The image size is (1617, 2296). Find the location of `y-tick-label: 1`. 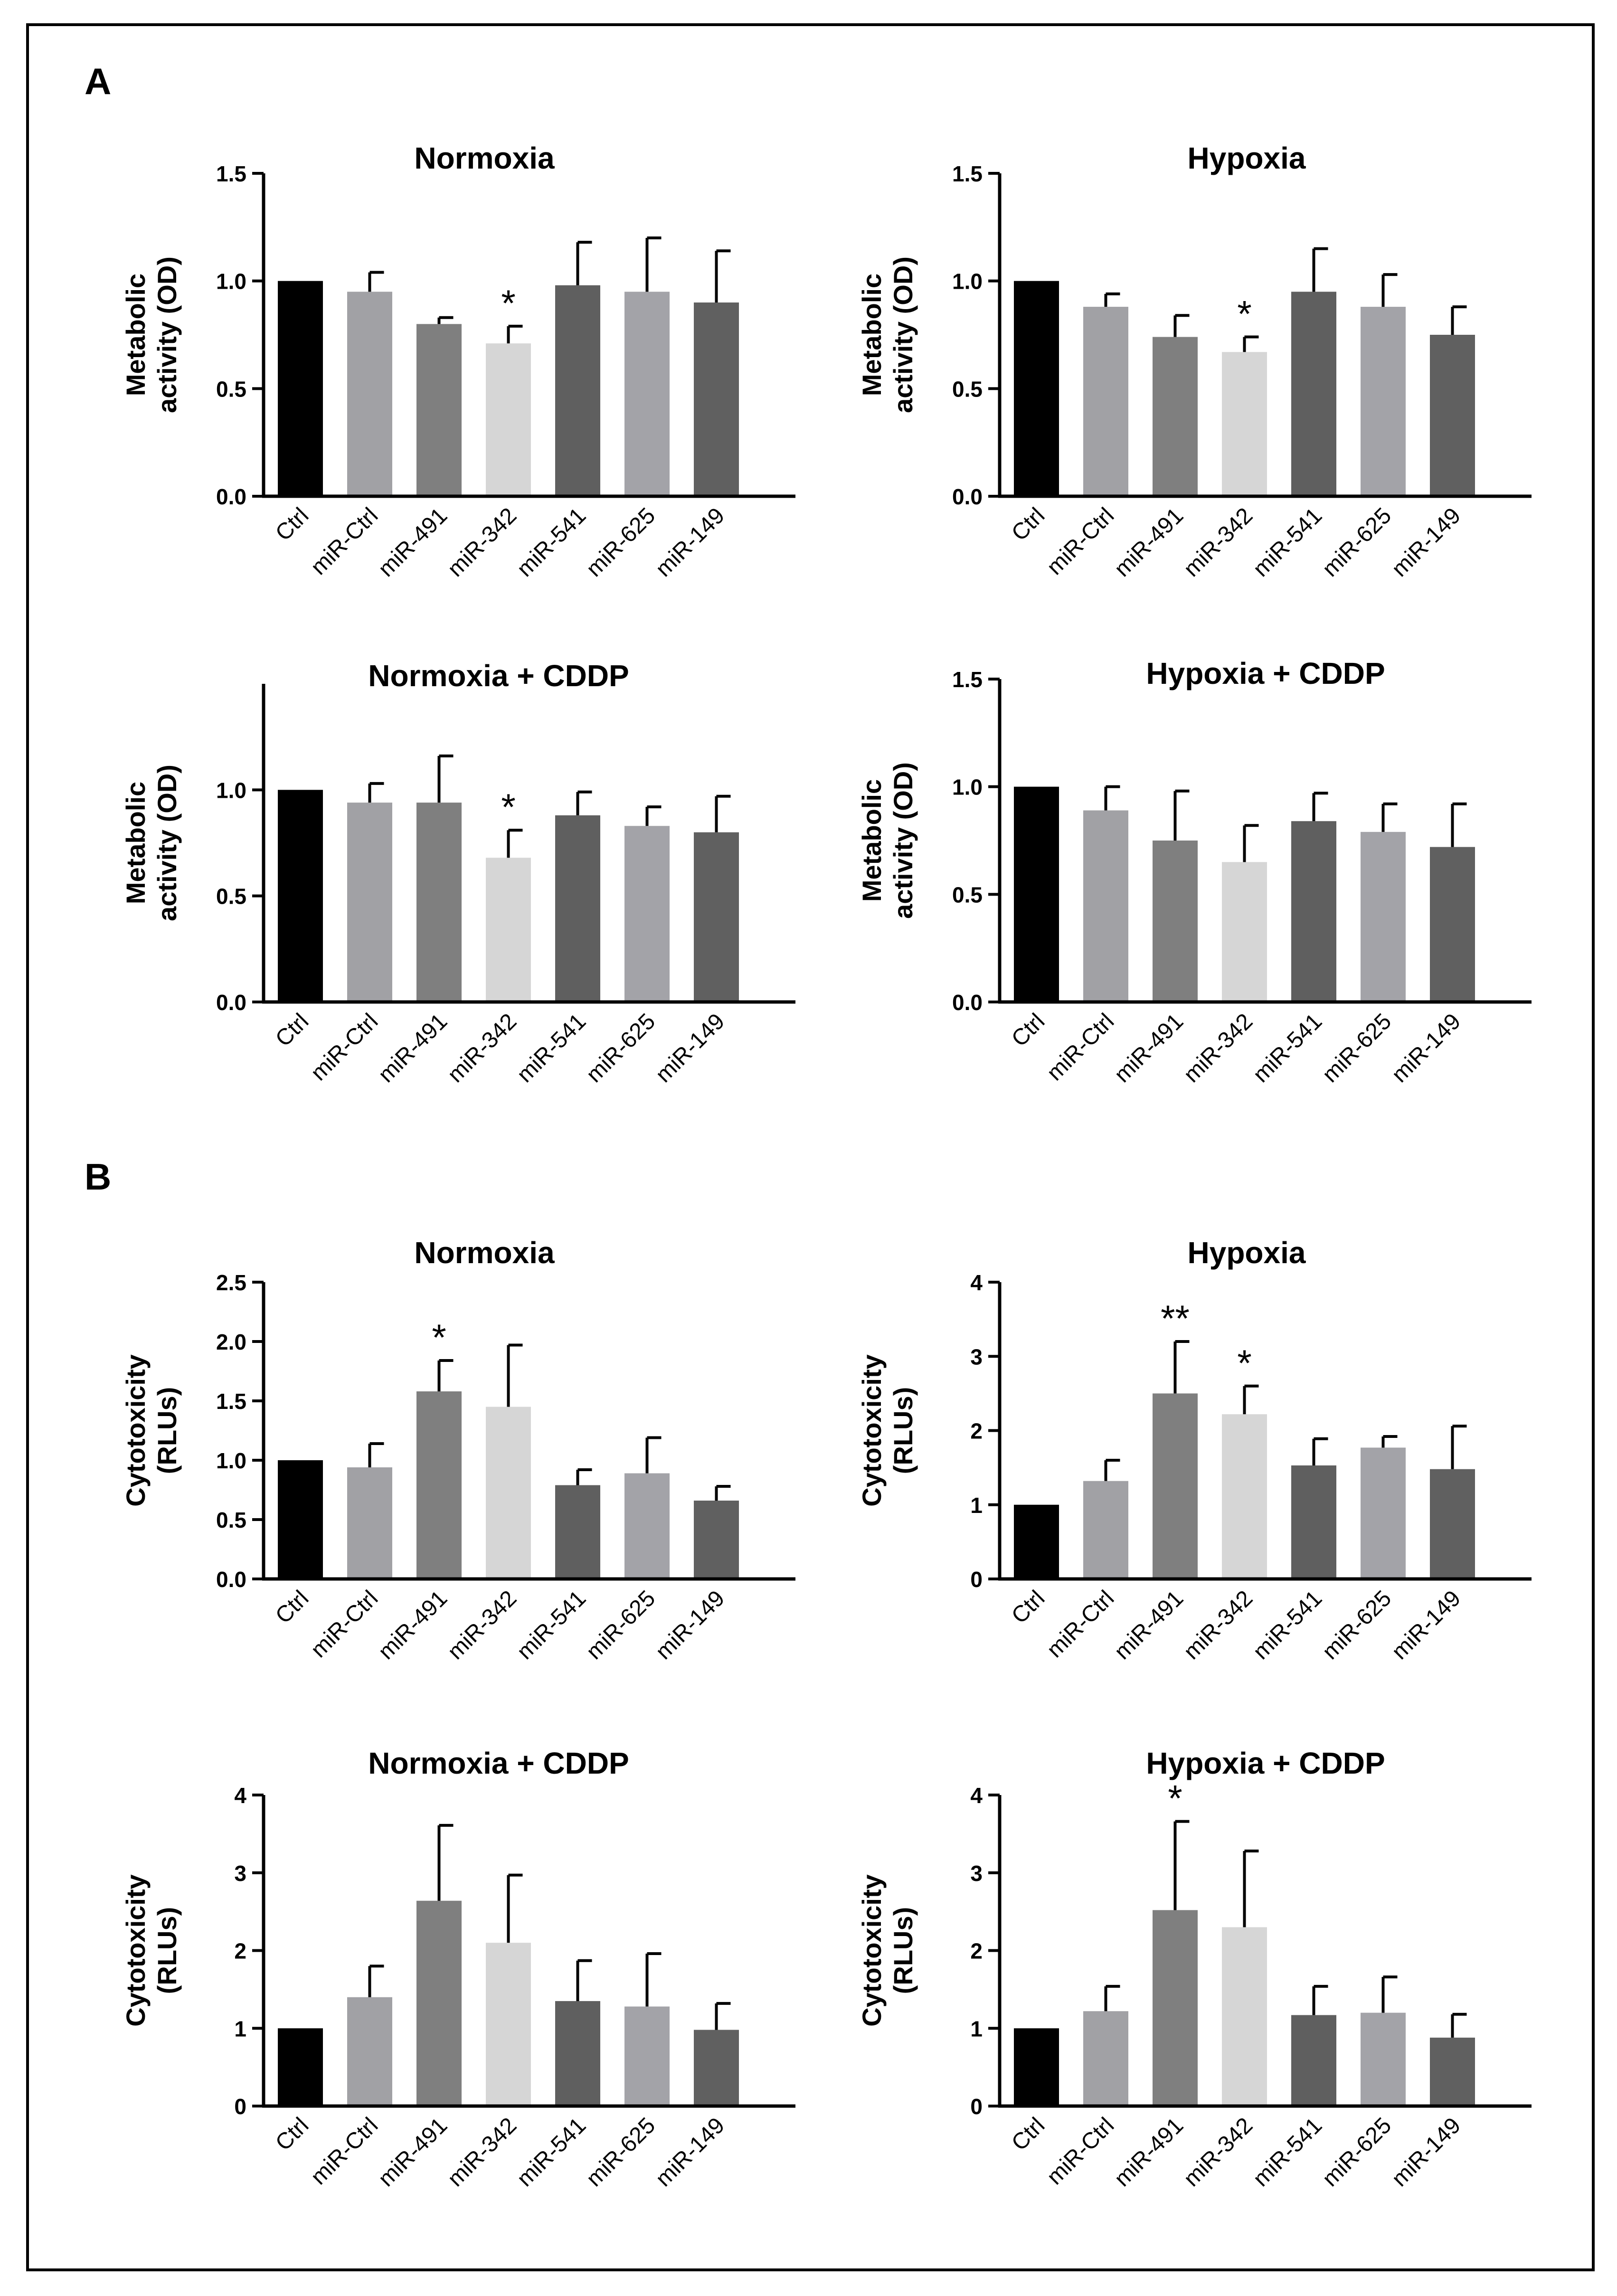

y-tick-label: 1 is located at coordinates (240, 2028).